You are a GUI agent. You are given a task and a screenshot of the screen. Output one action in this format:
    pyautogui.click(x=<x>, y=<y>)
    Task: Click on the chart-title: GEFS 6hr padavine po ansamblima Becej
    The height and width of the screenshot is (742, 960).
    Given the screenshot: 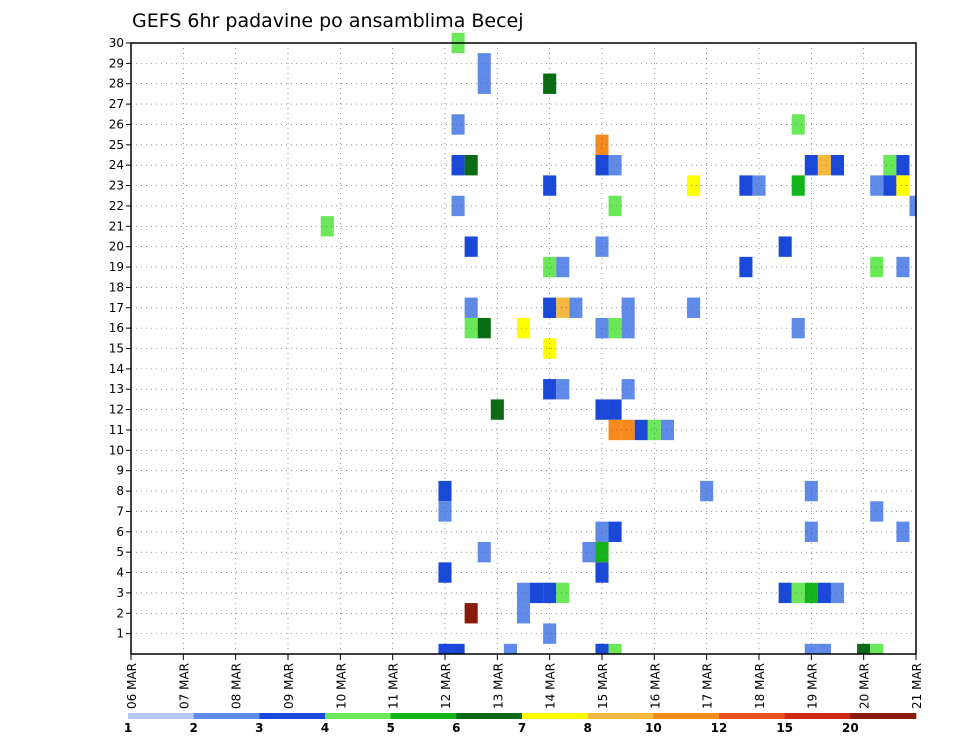 What is the action you would take?
    pyautogui.click(x=328, y=21)
    